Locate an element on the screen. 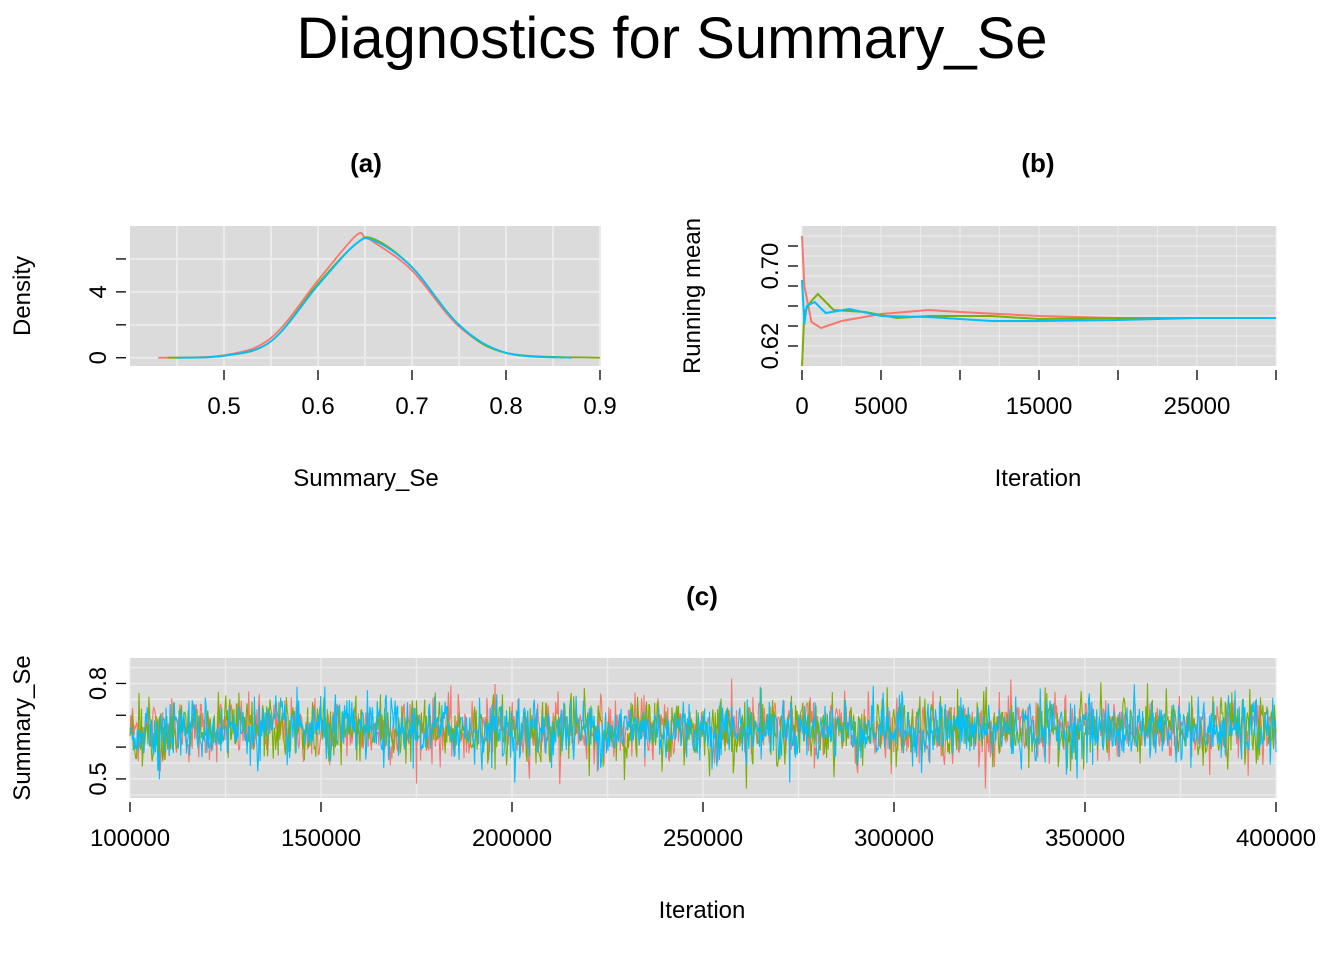  x-tick-label: 250000 is located at coordinates (703, 838).